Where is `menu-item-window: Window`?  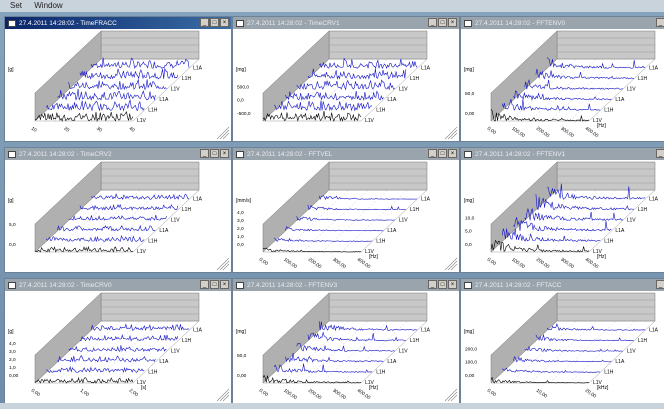 menu-item-window: Window is located at coordinates (48, 5).